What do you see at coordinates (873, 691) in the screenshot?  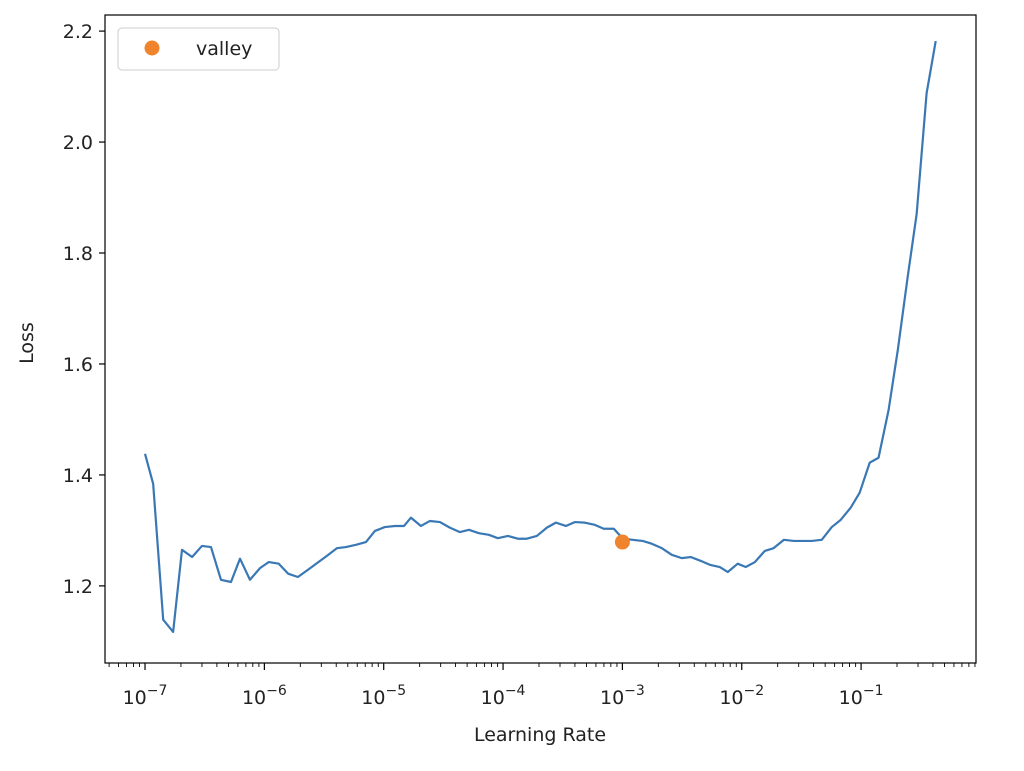 I see `x-tick-exponent: −1` at bounding box center [873, 691].